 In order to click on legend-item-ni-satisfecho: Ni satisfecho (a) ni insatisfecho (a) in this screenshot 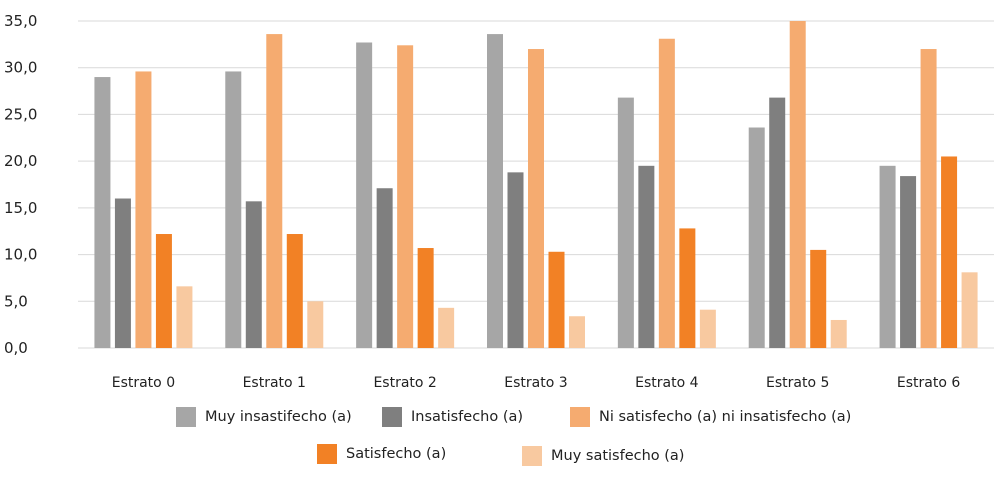, I will do `click(710, 417)`.